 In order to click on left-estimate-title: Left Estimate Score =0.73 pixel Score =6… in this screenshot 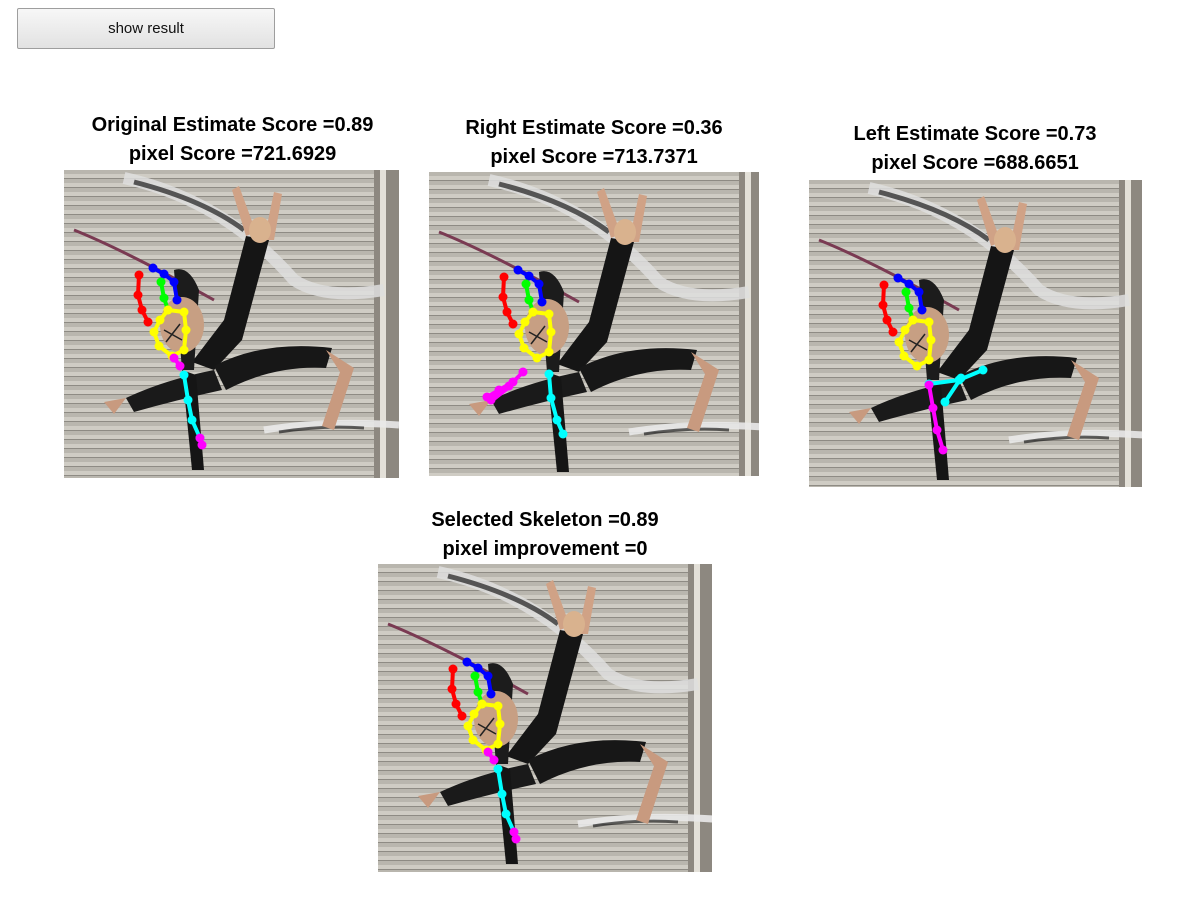, I will do `click(972, 149)`.